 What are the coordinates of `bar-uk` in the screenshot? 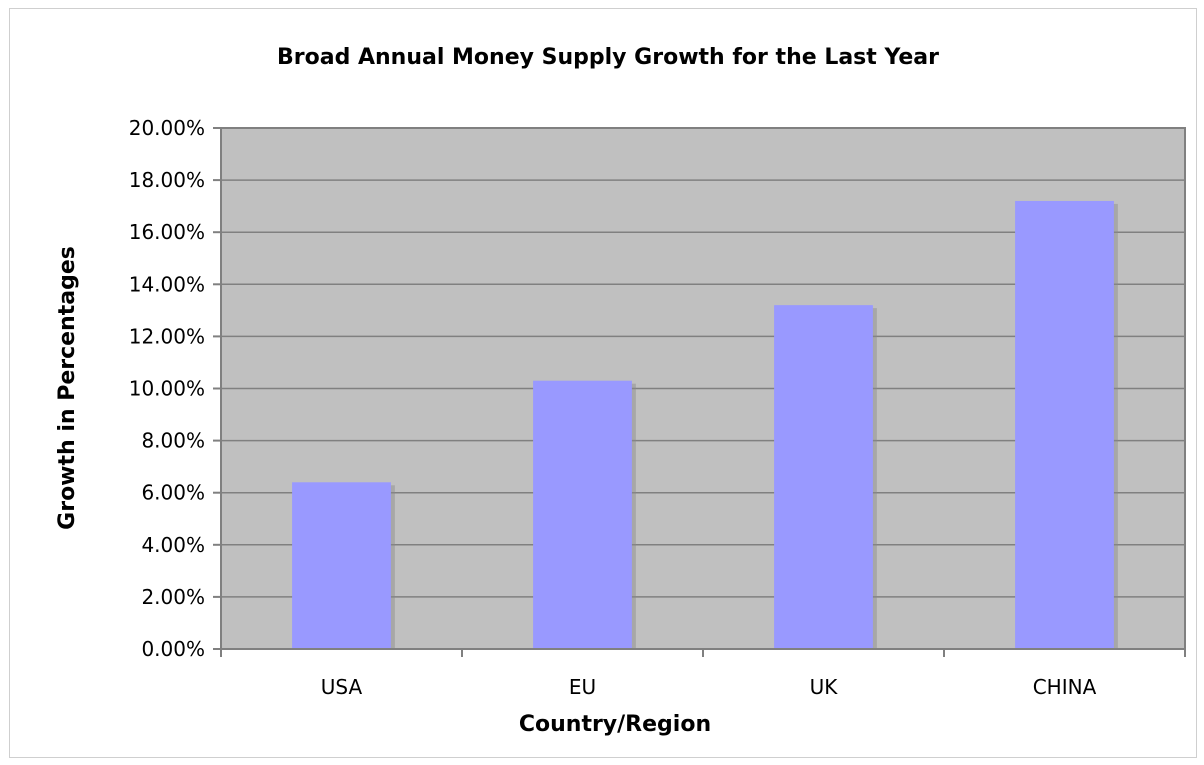 It's located at (823, 477).